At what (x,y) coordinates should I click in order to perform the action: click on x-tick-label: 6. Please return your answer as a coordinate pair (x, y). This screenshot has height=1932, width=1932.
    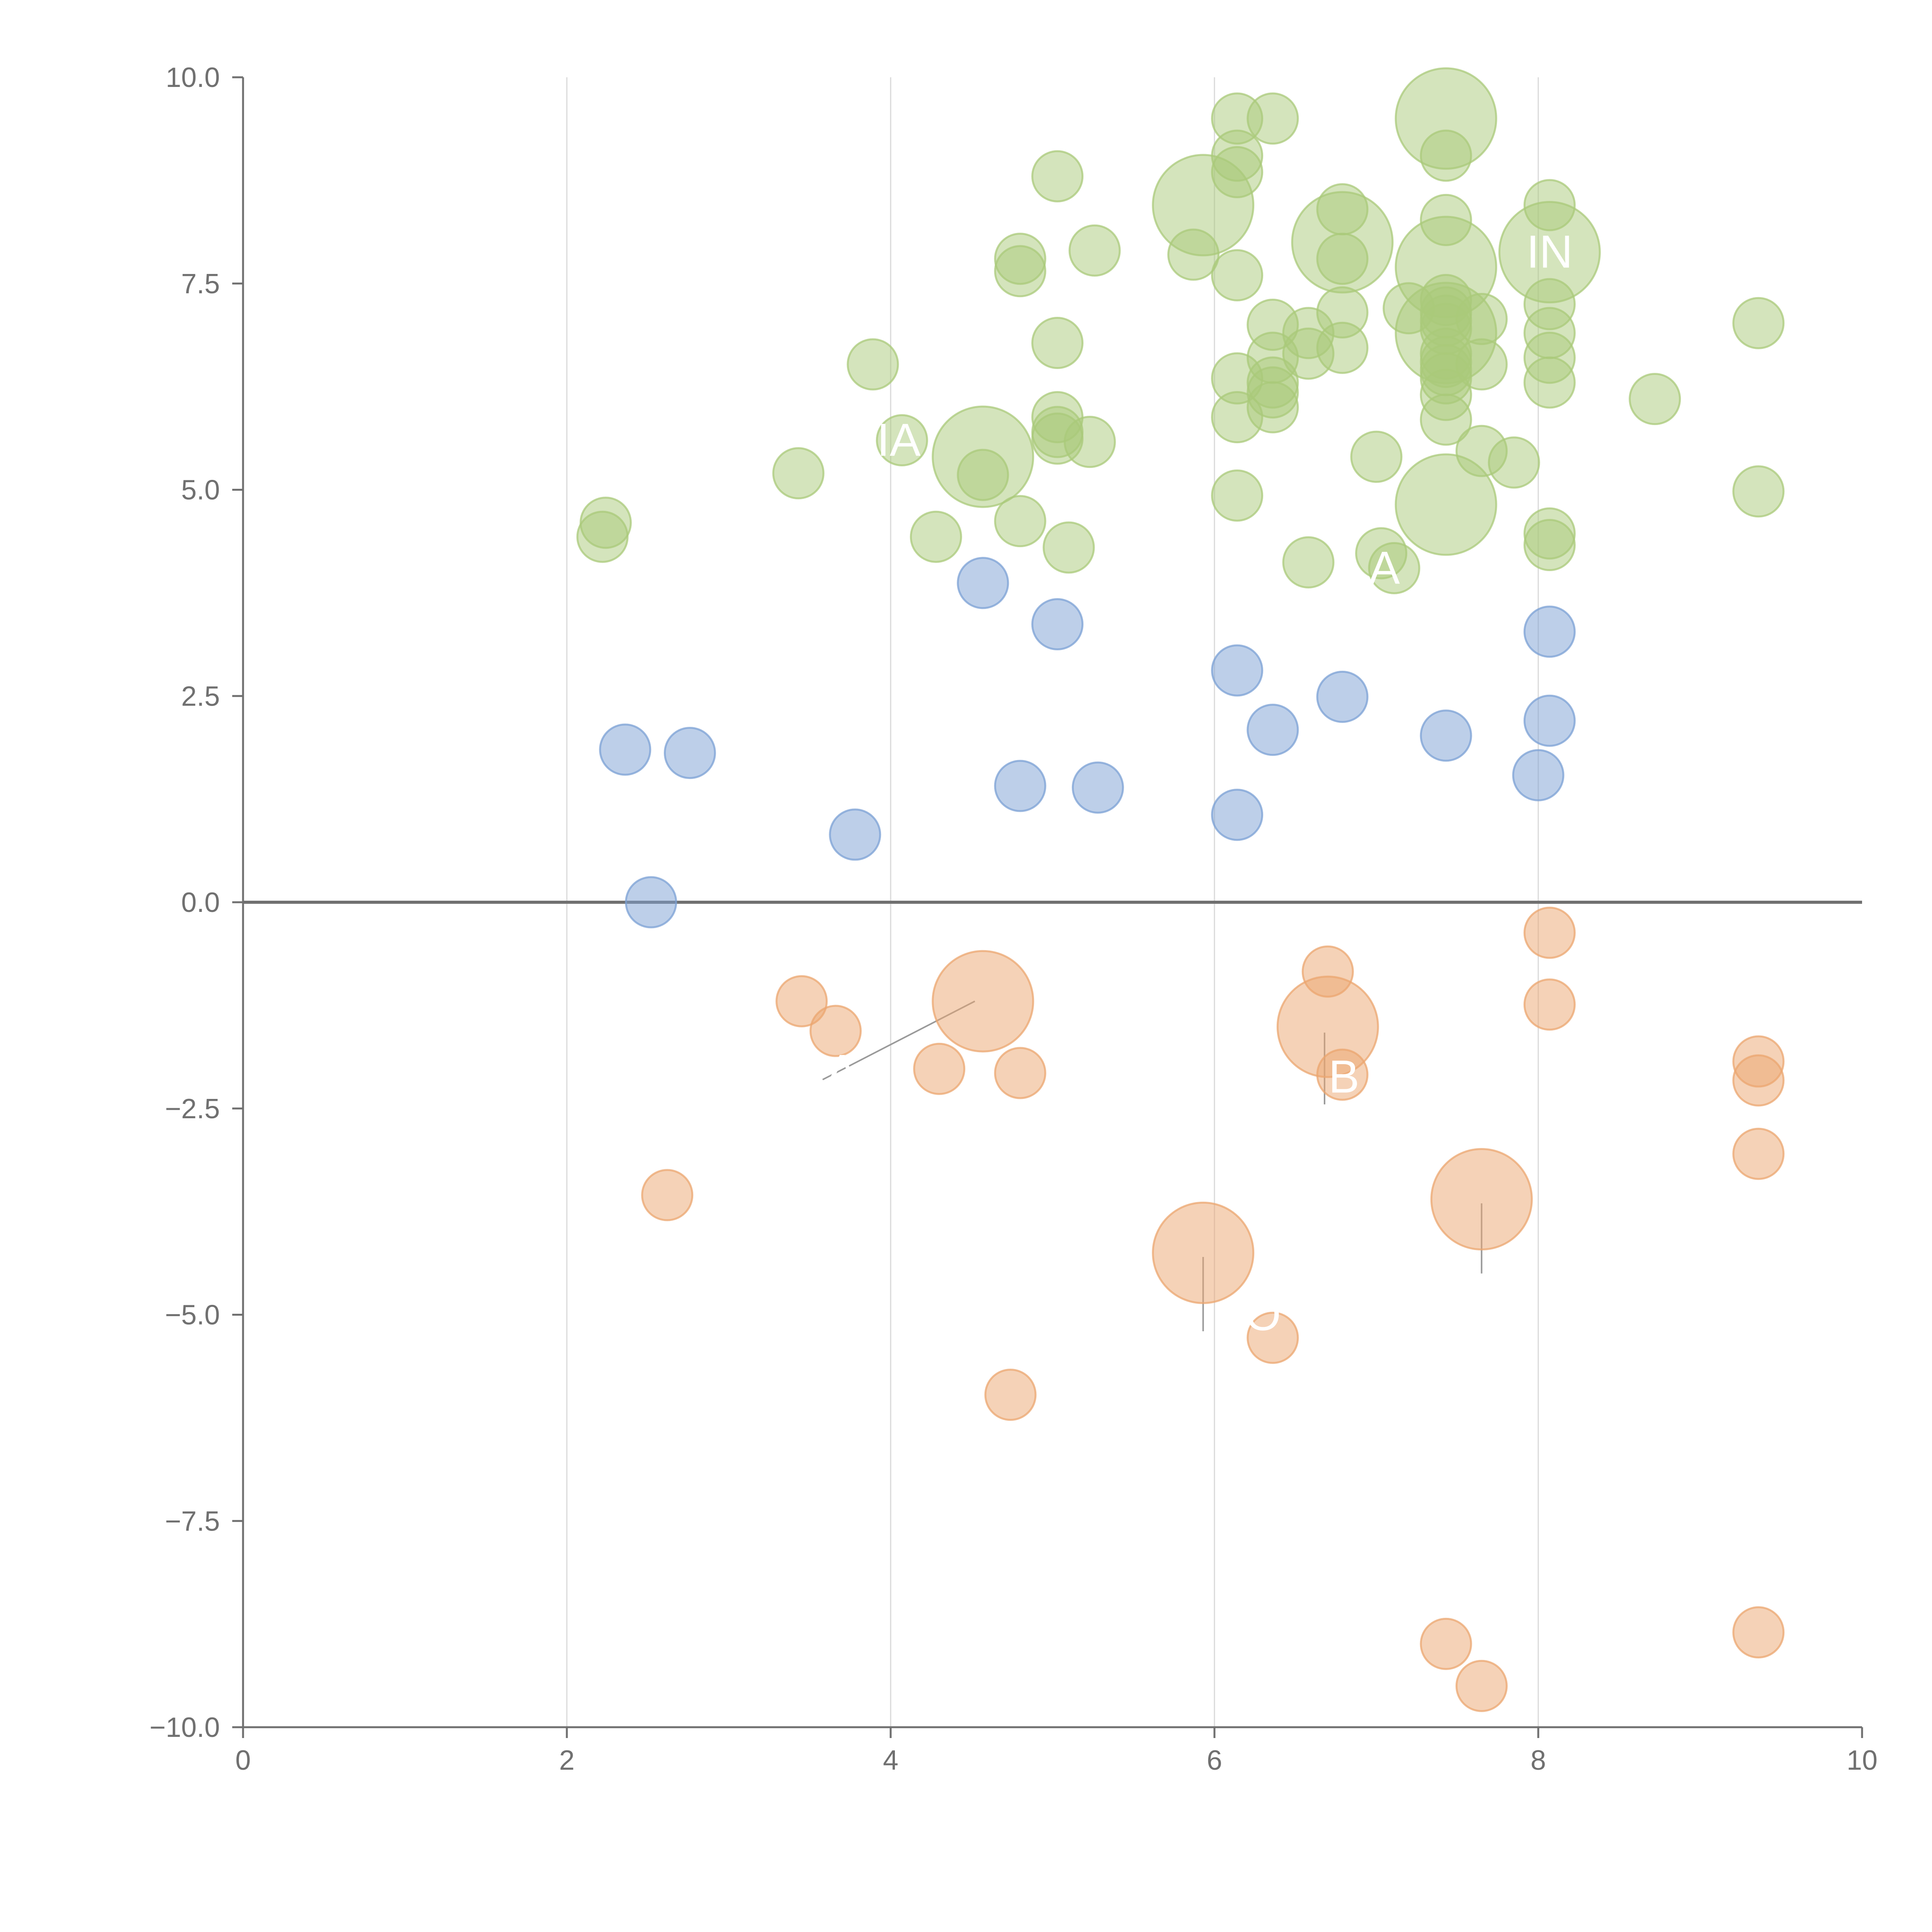
    Looking at the image, I should click on (1214, 1760).